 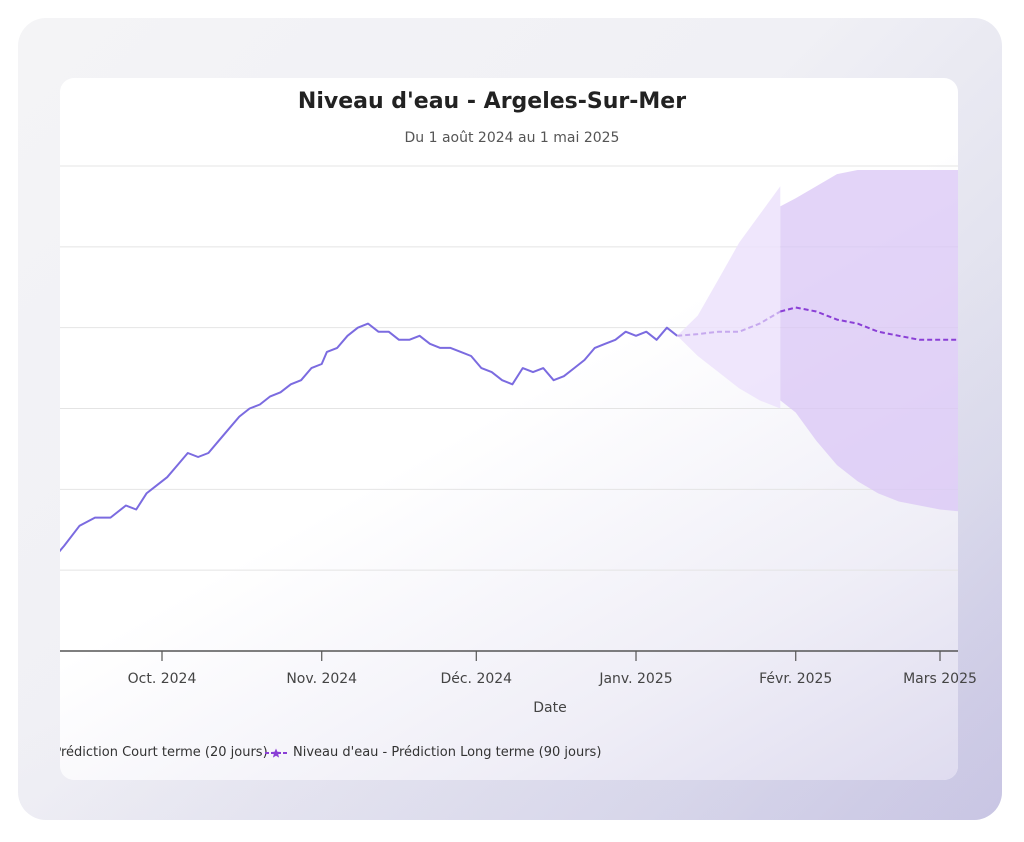 I want to click on x-tick-label-1: Nov. 2024, so click(x=321, y=679).